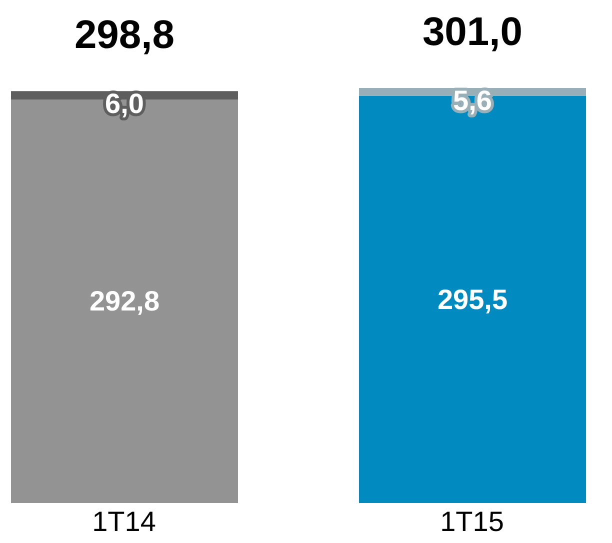 The height and width of the screenshot is (543, 612). Describe the element at coordinates (124, 521) in the screenshot. I see `x-tick-label: 1T14` at that location.